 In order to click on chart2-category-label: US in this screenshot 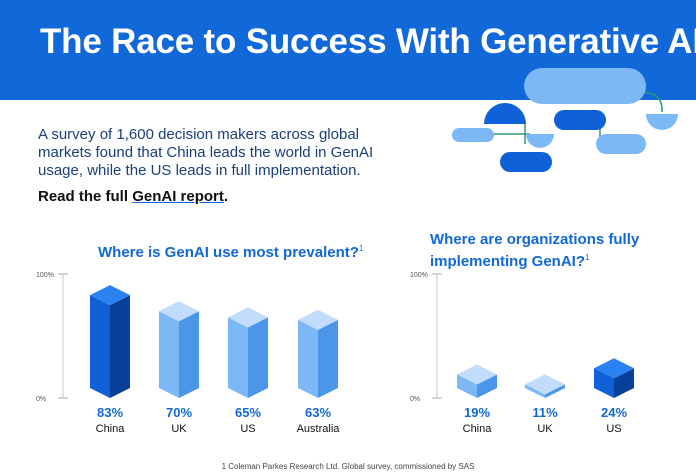, I will do `click(613, 429)`.